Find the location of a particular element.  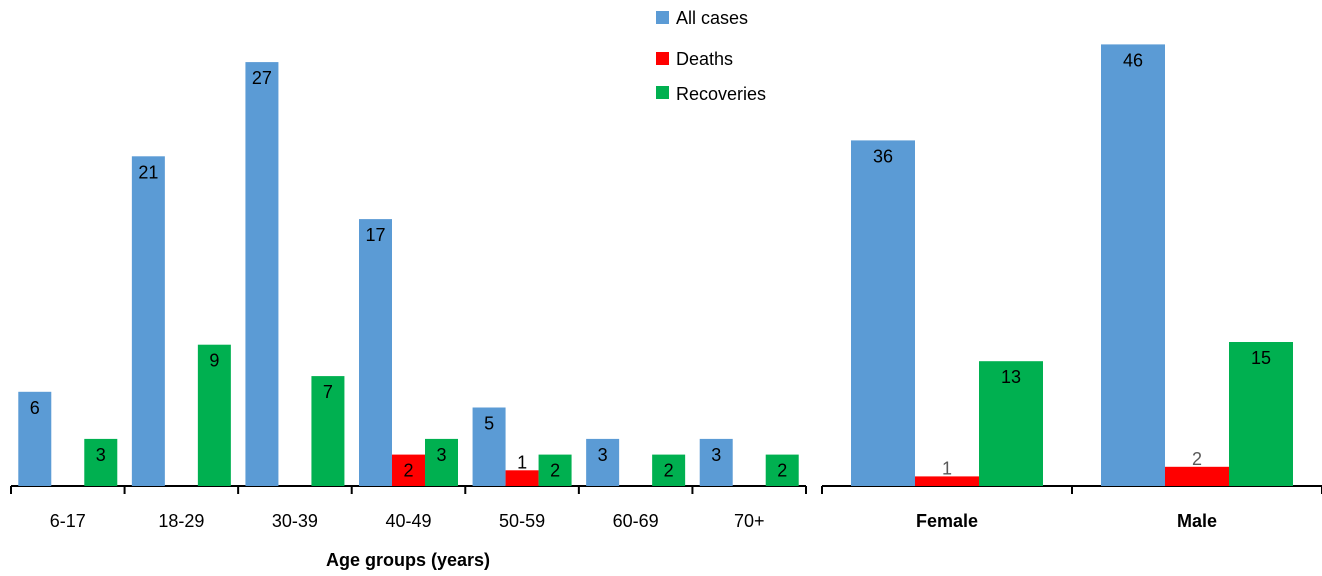

x-tick-label-50-59: 50-59 is located at coordinates (522, 521).